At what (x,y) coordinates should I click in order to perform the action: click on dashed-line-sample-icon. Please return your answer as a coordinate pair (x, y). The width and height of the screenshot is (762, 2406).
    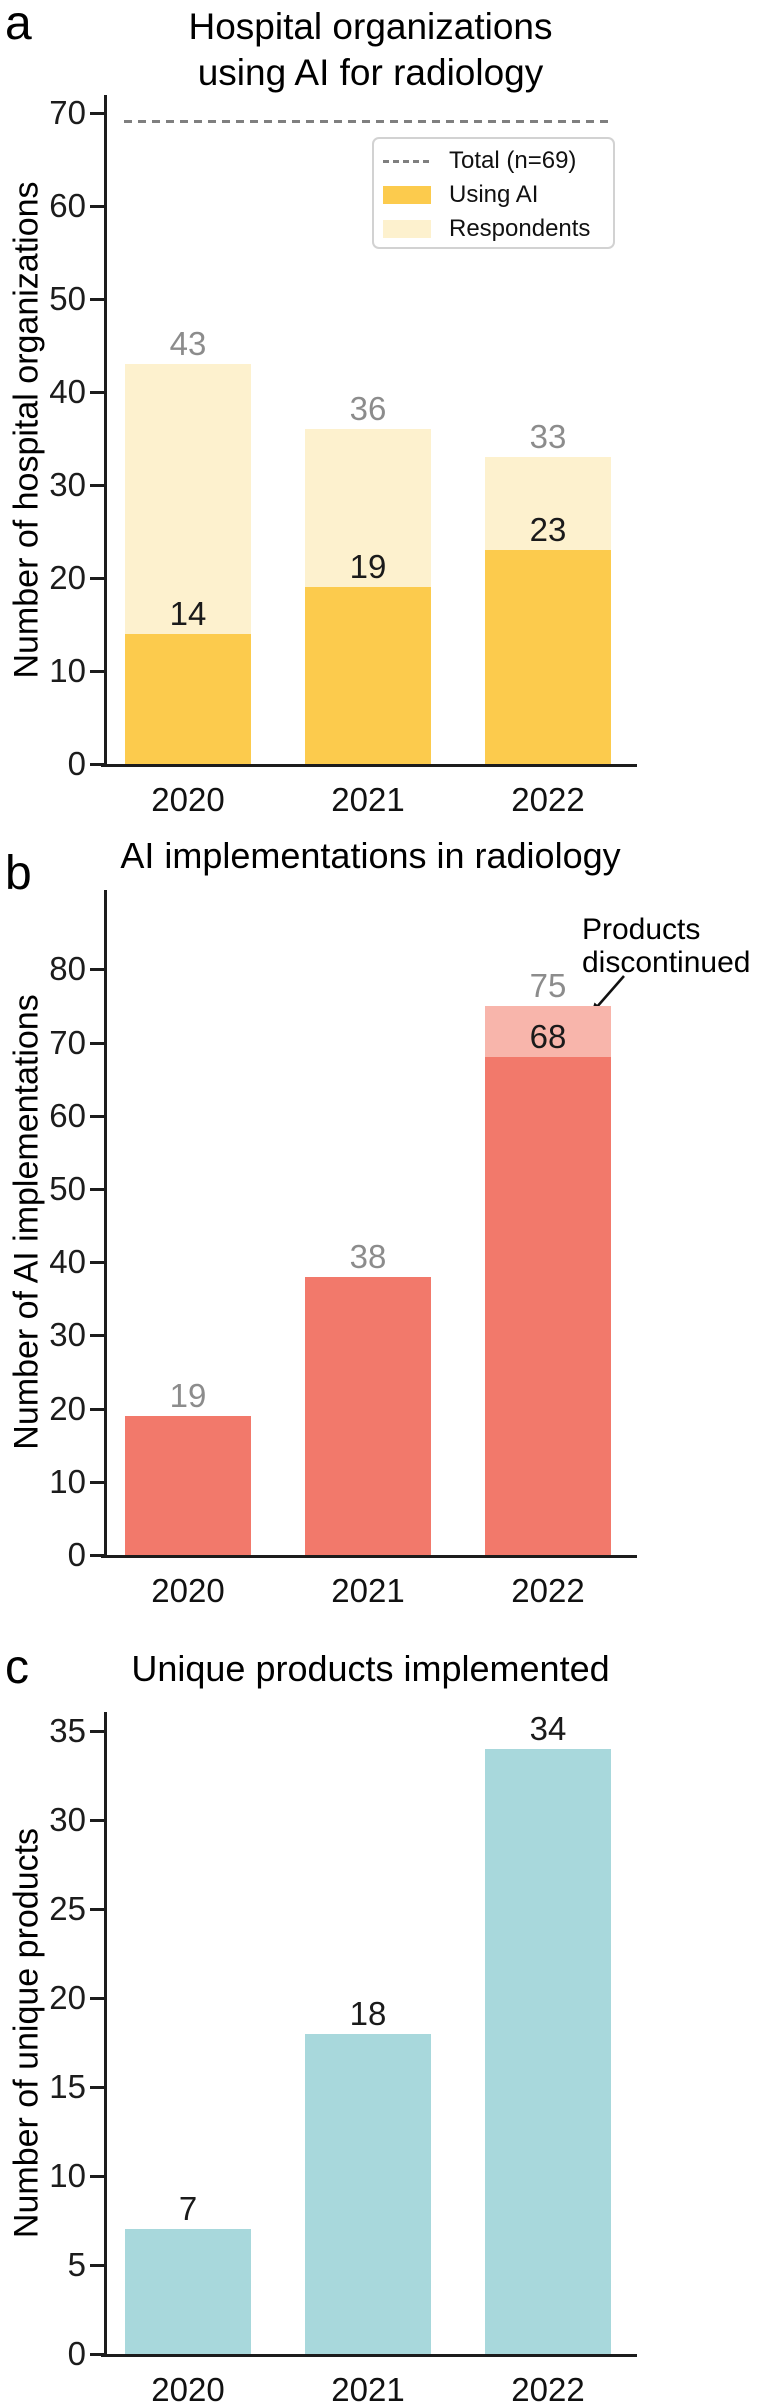
    Looking at the image, I should click on (407, 161).